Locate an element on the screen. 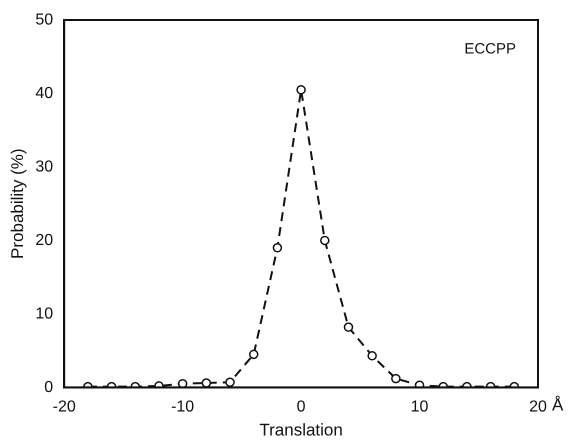 This screenshot has width=578, height=441. x-tick-label: -20 is located at coordinates (64, 407).